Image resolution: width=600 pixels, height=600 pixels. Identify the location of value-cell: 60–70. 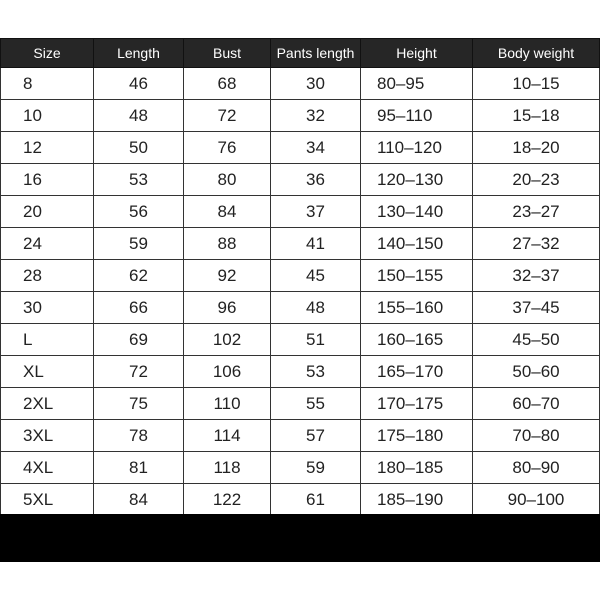
(536, 403).